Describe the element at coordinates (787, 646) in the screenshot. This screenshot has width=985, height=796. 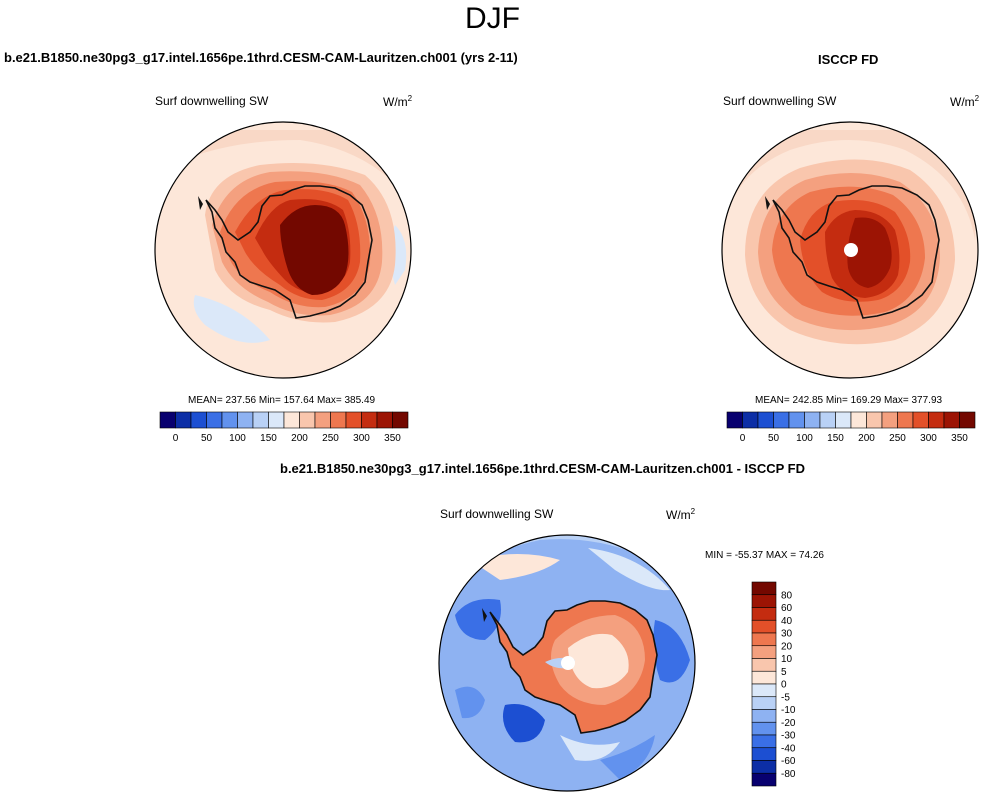
I see `colorbar-tick-label: 20` at that location.